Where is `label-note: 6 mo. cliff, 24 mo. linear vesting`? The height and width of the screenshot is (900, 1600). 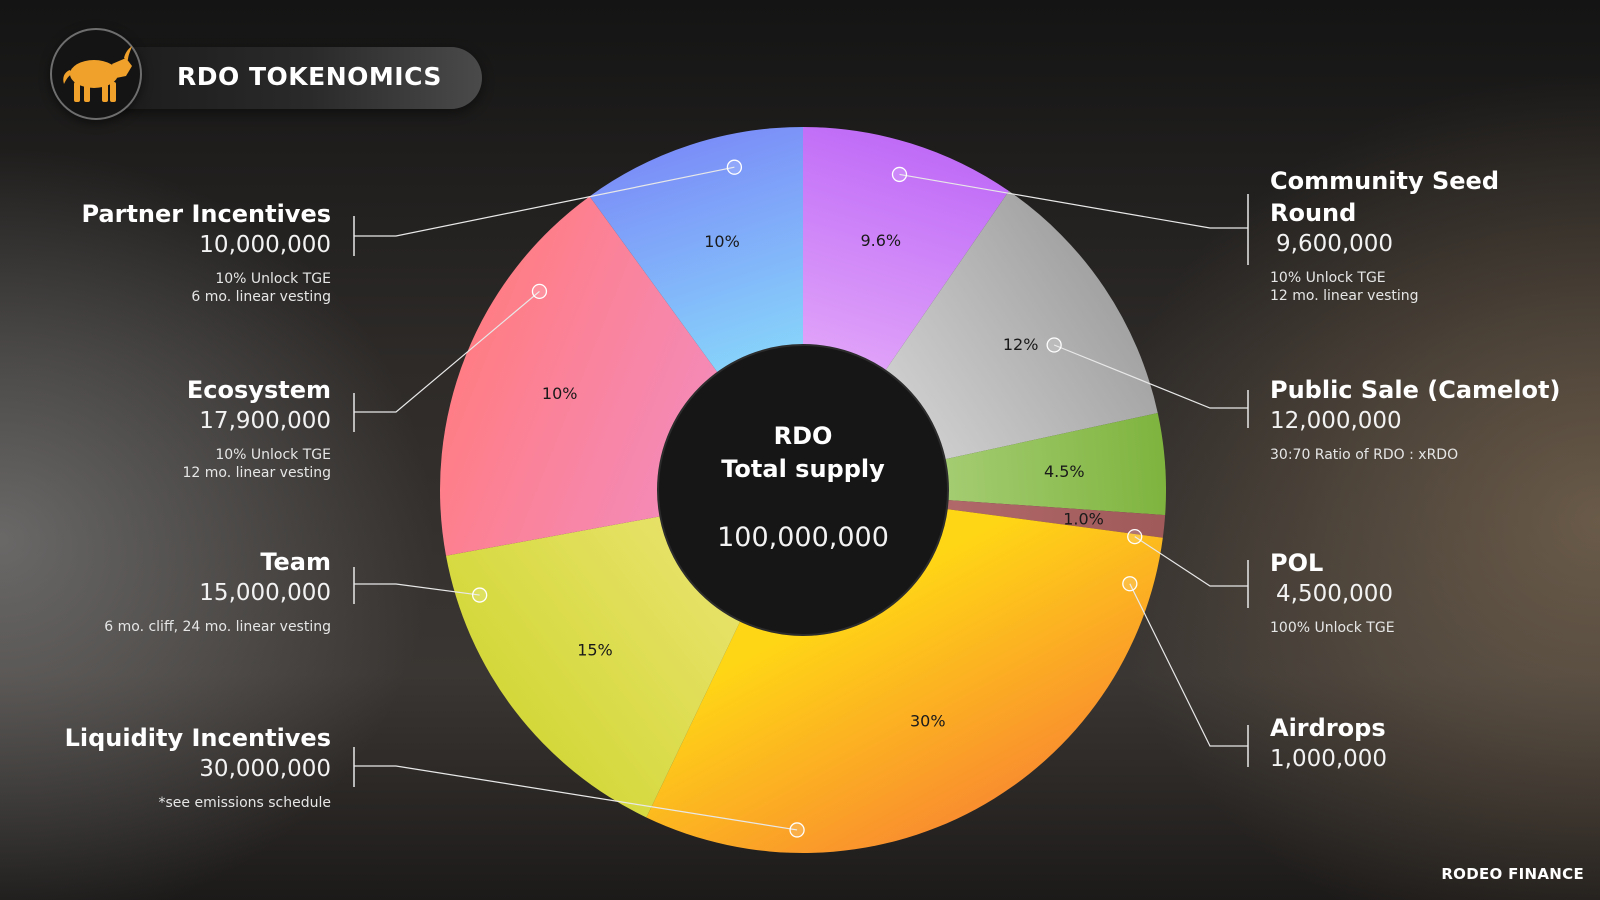 label-note: 6 mo. cliff, 24 mo. linear vesting is located at coordinates (217, 627).